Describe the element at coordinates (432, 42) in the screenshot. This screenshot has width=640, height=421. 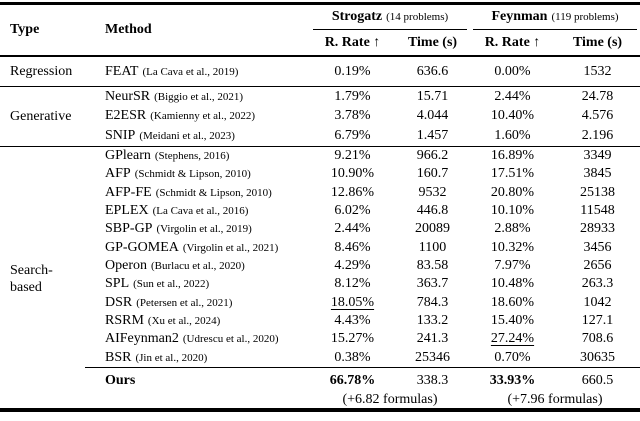
I see `strogatz-time-header: Time (s)` at that location.